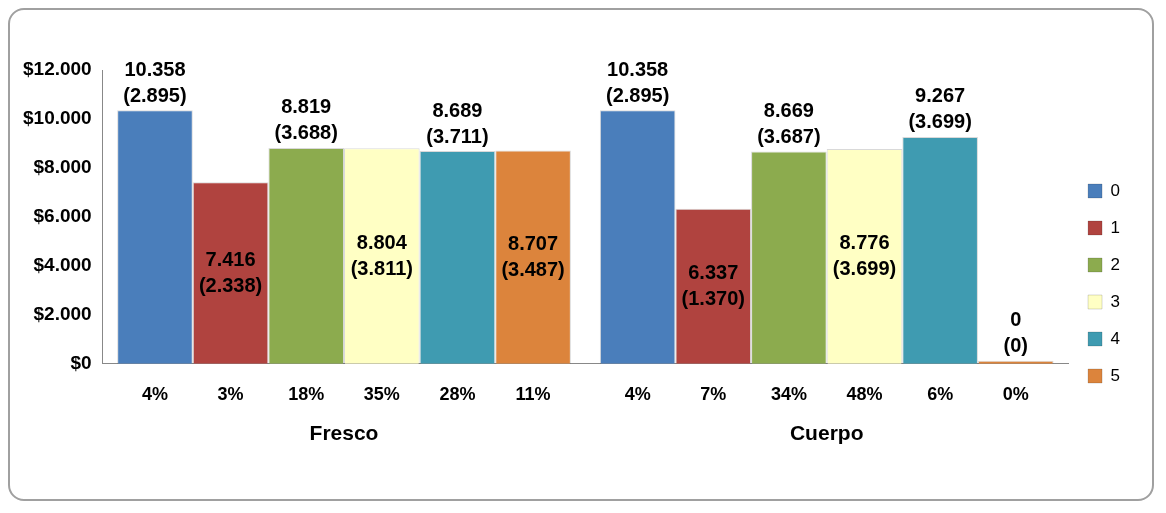  Describe the element at coordinates (62, 265) in the screenshot. I see `y-tick-label: $4.000` at that location.